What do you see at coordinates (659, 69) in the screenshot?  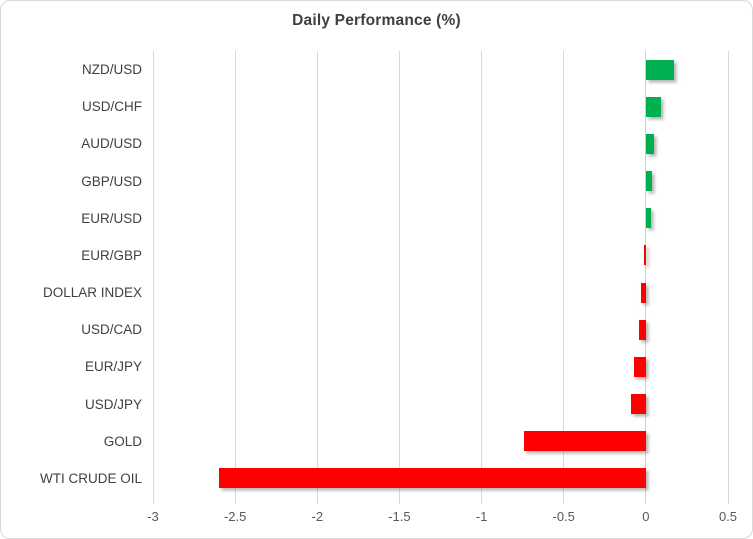 I see `bar-nzd-usd` at bounding box center [659, 69].